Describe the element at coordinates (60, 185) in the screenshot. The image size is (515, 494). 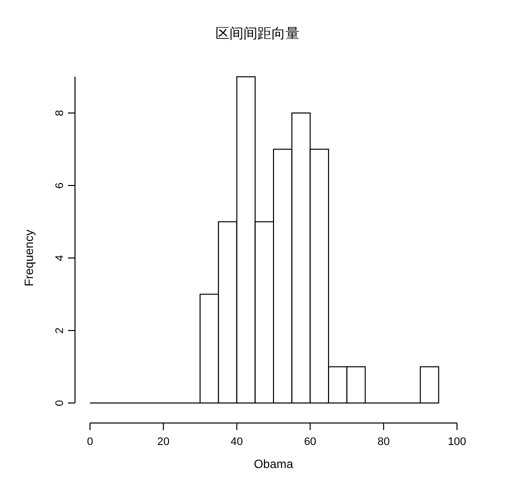
I see `y-tick-label: 6` at that location.